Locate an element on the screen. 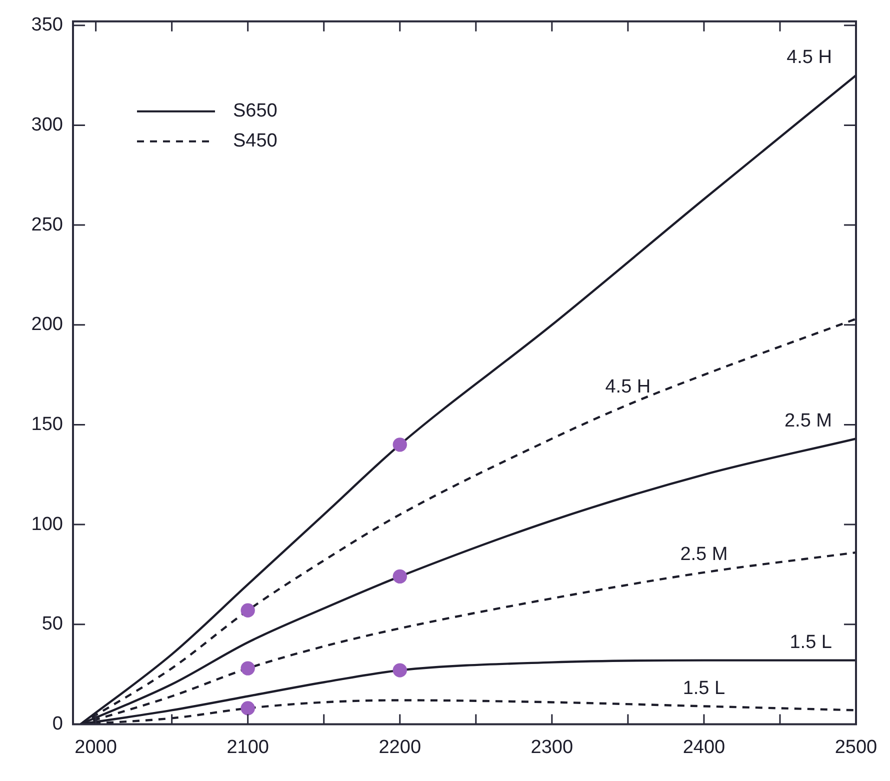 The image size is (890, 781). x-tick-label: 2400 is located at coordinates (704, 747).